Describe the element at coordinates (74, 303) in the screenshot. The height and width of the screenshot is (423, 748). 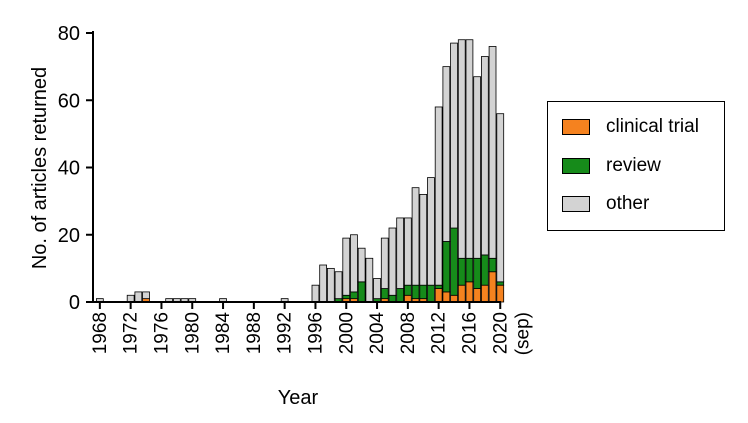
I see `y-tick-label-0: 0` at that location.